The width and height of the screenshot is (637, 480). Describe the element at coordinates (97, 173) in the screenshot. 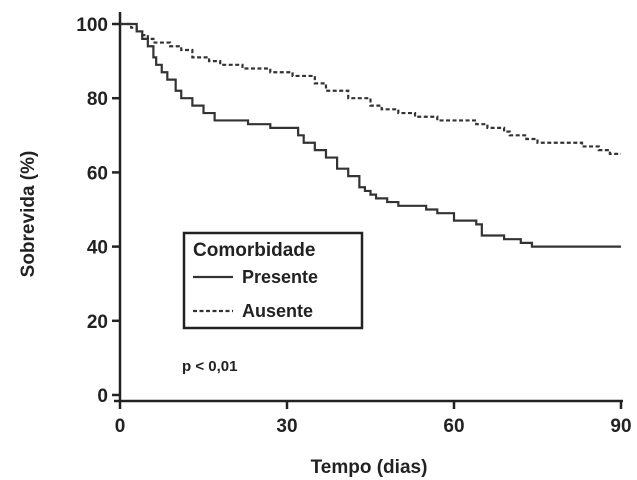

I see `y-tick-label: 60` at that location.